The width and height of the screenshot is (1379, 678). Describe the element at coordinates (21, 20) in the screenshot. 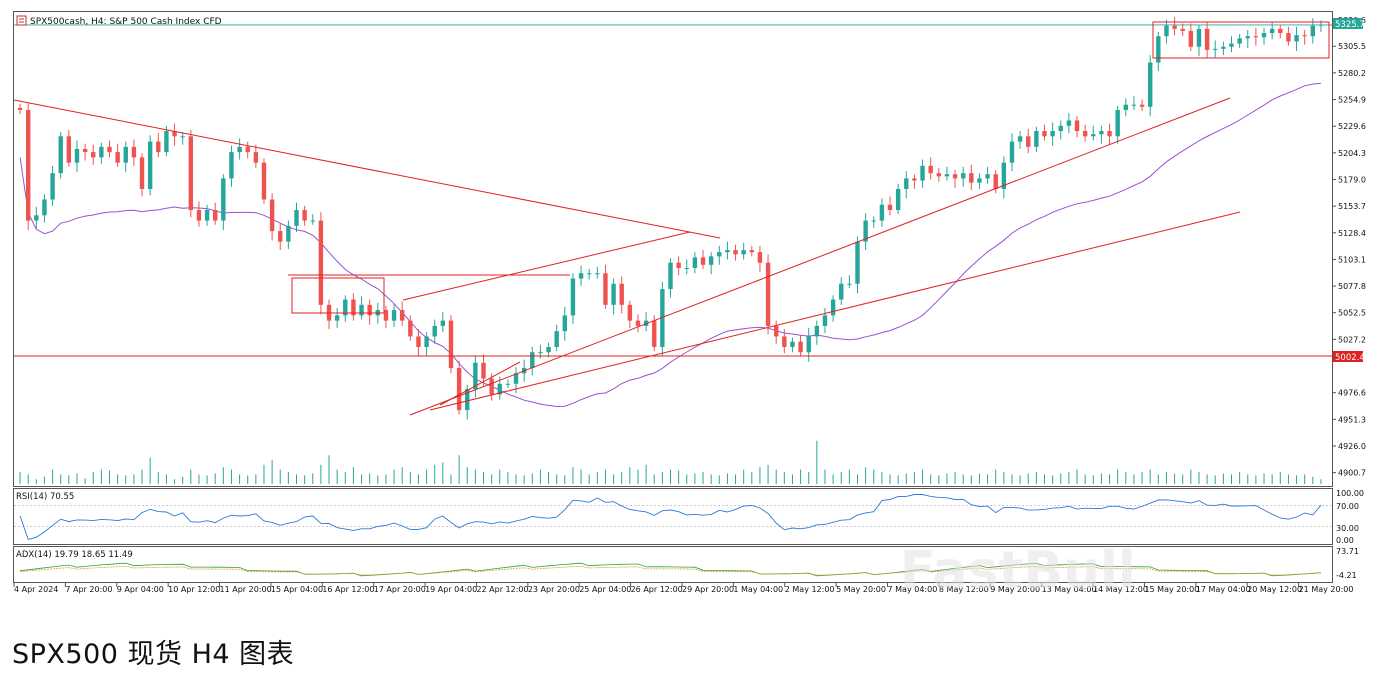

I see `symbol-icon` at that location.